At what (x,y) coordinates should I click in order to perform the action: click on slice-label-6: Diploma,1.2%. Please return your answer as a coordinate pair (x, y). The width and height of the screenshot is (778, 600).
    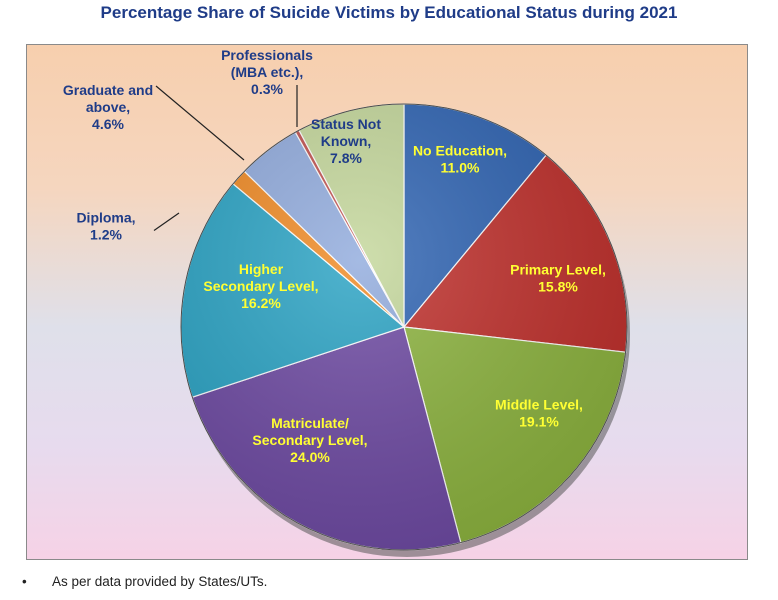
    Looking at the image, I should click on (128, 226).